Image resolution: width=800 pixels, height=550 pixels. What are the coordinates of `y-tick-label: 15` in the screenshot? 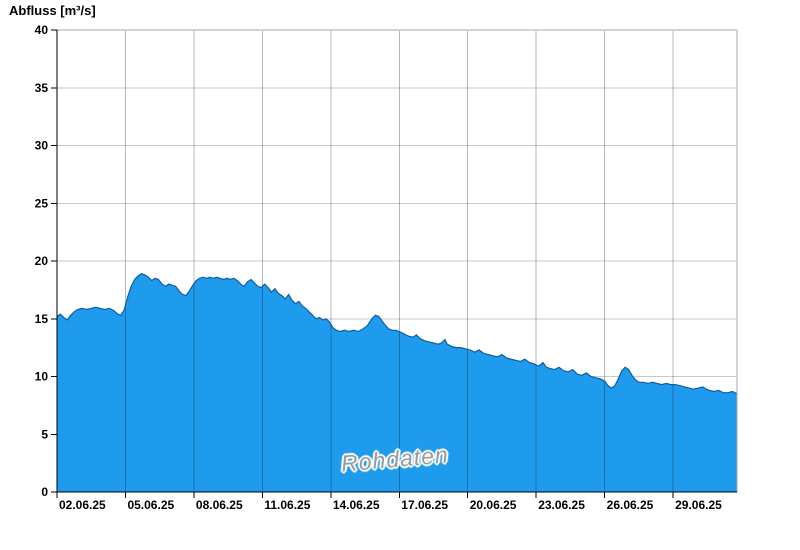 It's located at (42, 319).